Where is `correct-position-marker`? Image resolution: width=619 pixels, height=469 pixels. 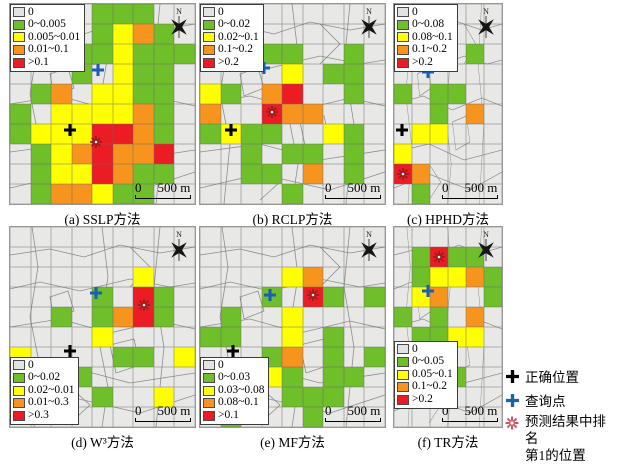 correct-position-marker is located at coordinates (69, 351).